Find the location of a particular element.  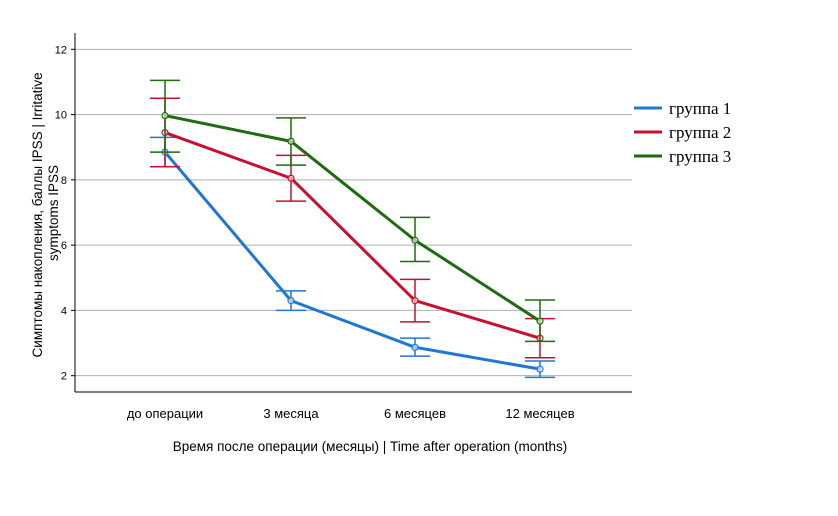

y-tick-labels: 2 4 6 8 10 12 is located at coordinates (65, 213).